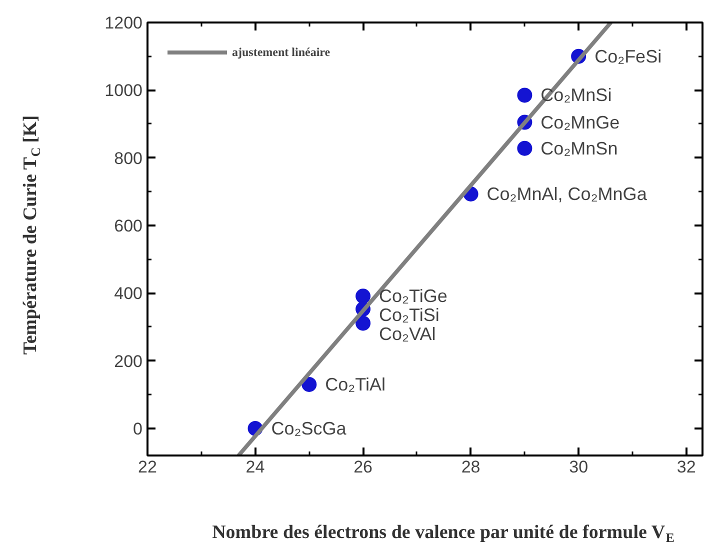  I want to click on x-tick-label: 30, so click(578, 467).